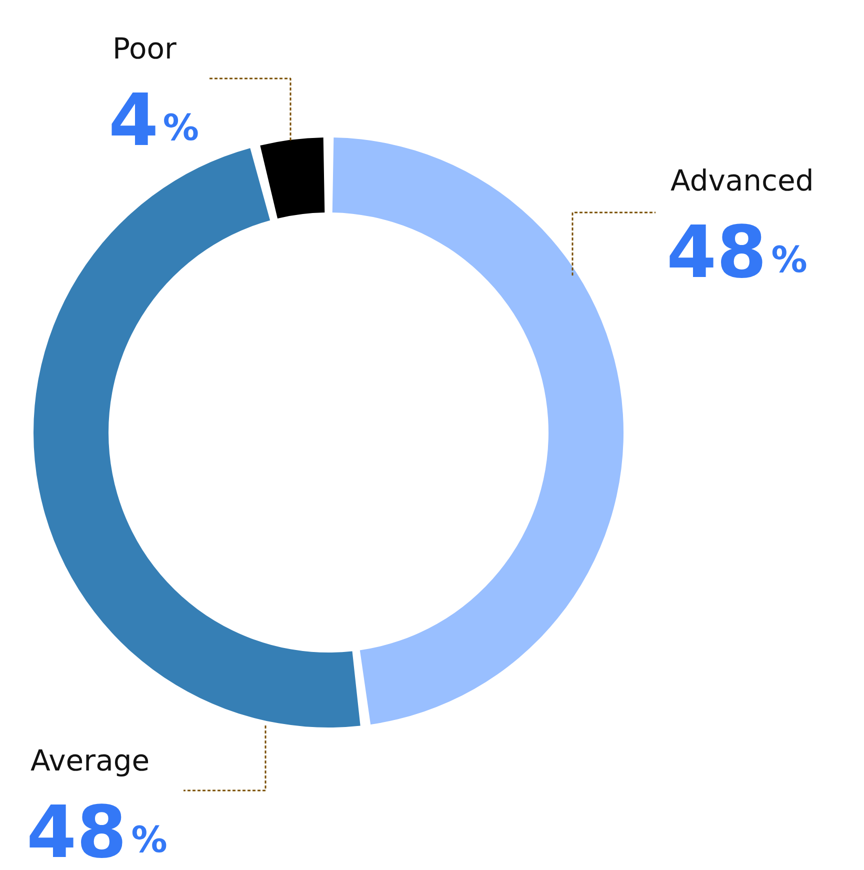 The height and width of the screenshot is (870, 864). I want to click on slice-label: Poor, so click(144, 49).